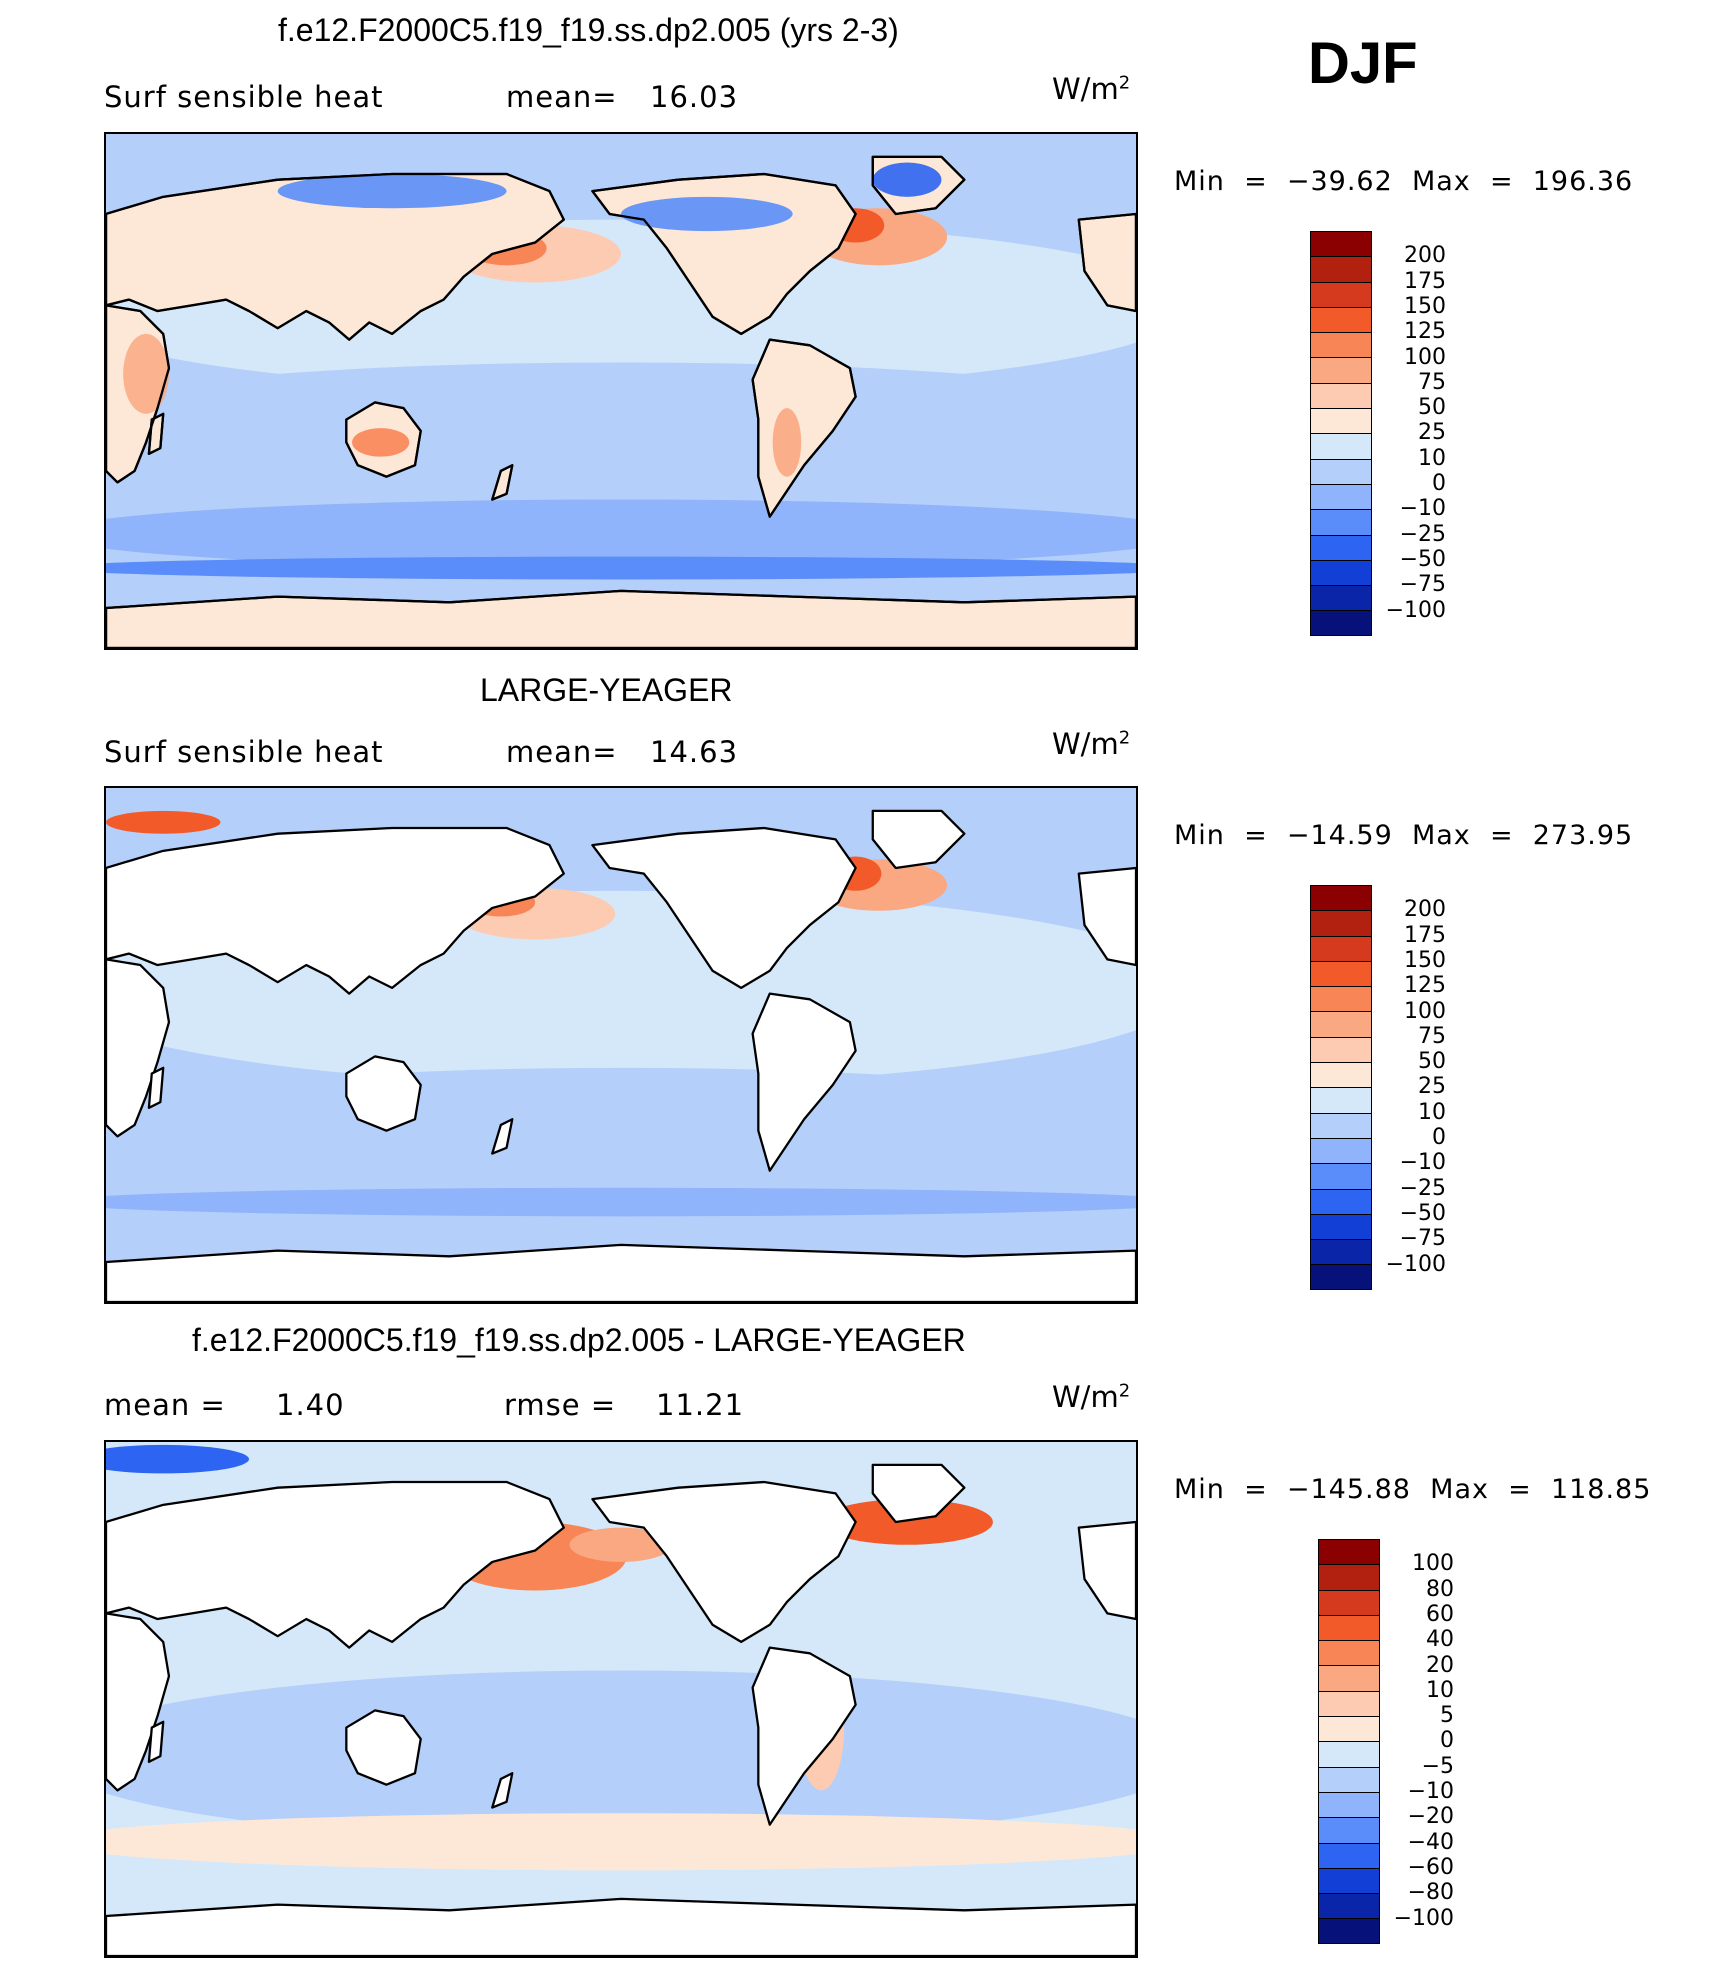 The height and width of the screenshot is (1963, 1710). I want to click on colorbar-label: 200, so click(1425, 256).